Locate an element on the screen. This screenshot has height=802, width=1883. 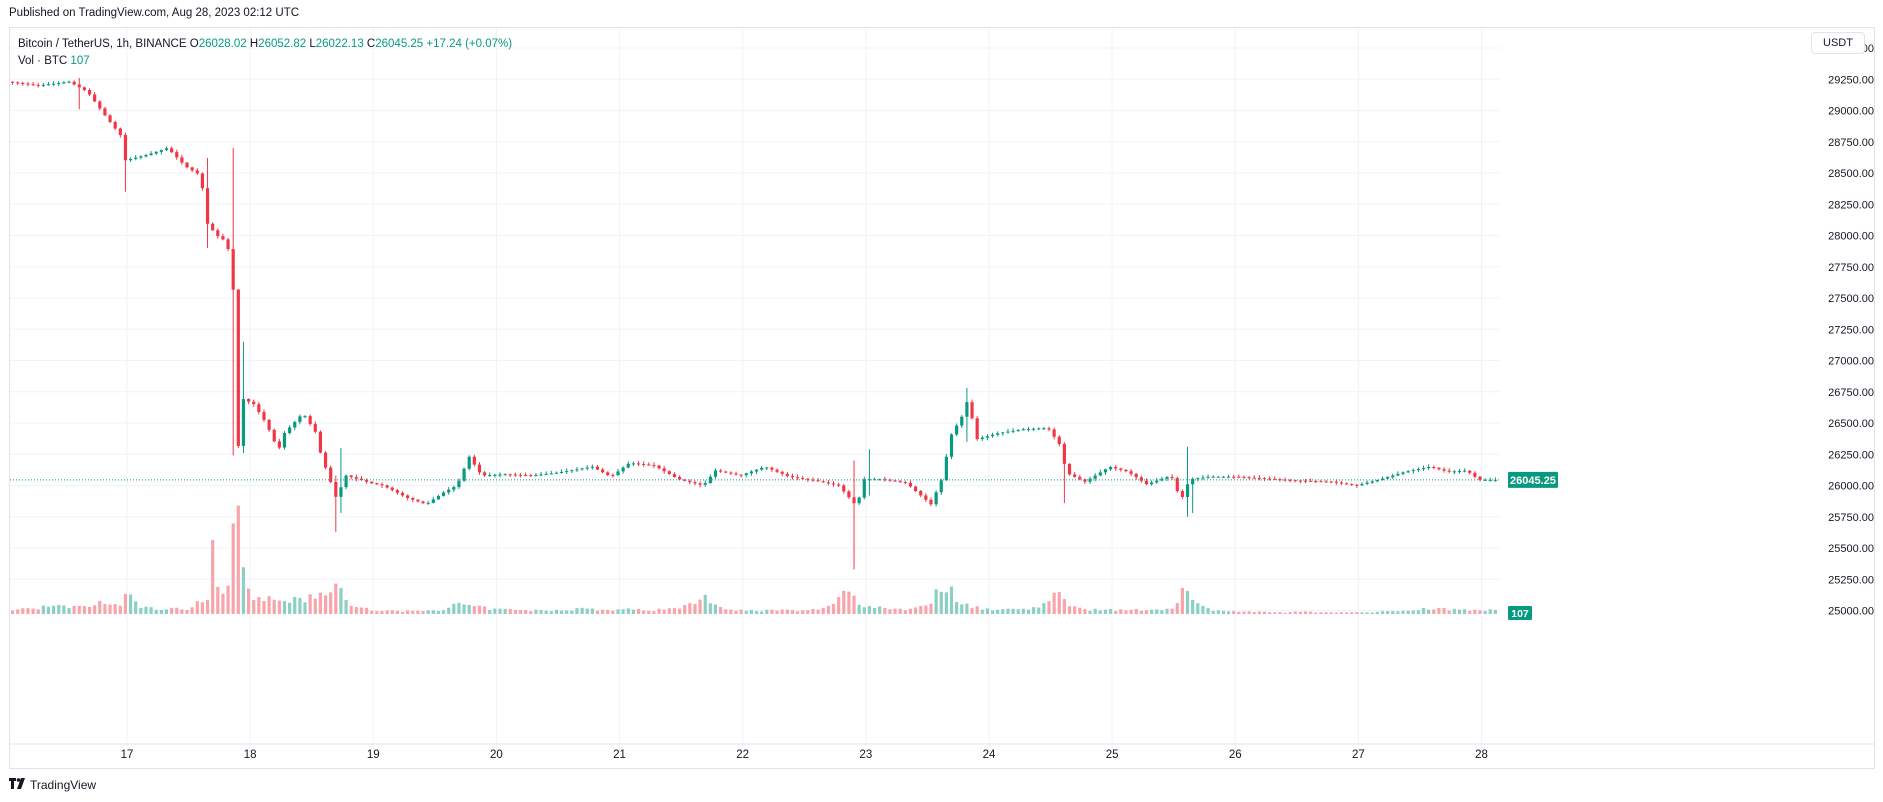
y-tick-label: 26000.00 is located at coordinates (1851, 487).